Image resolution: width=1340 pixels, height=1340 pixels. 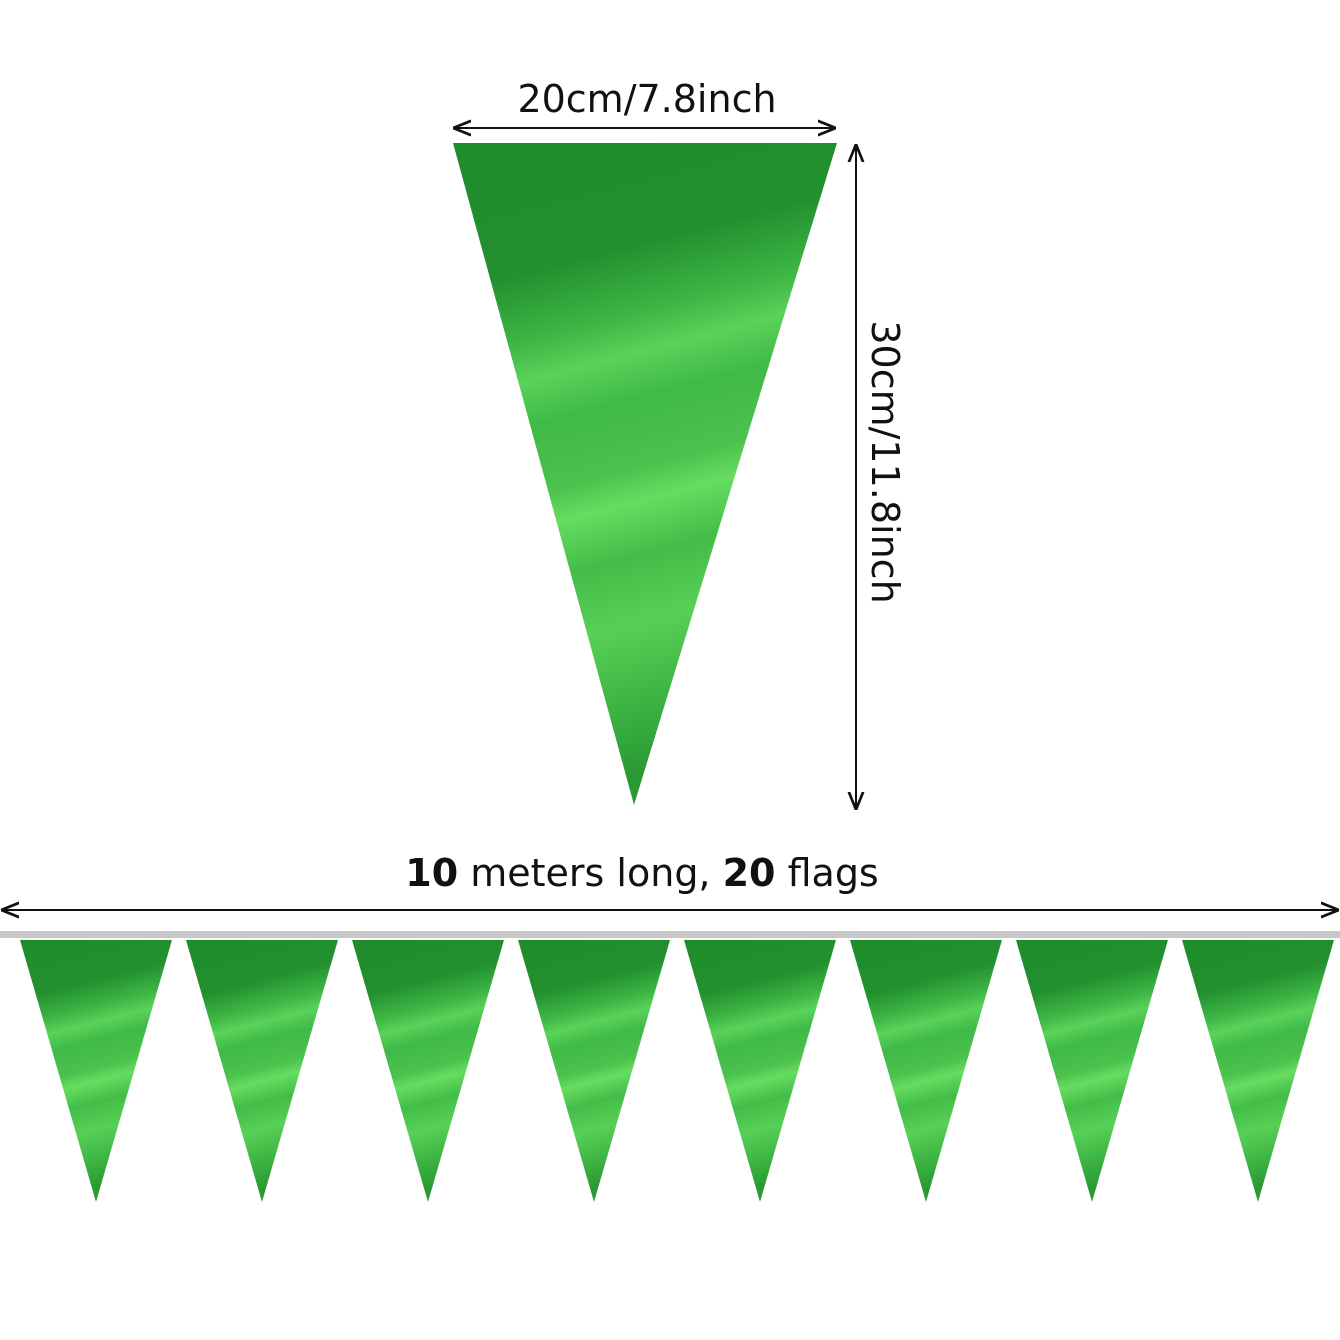 I want to click on width-label: 20cm/7.8inch, so click(x=646, y=99).